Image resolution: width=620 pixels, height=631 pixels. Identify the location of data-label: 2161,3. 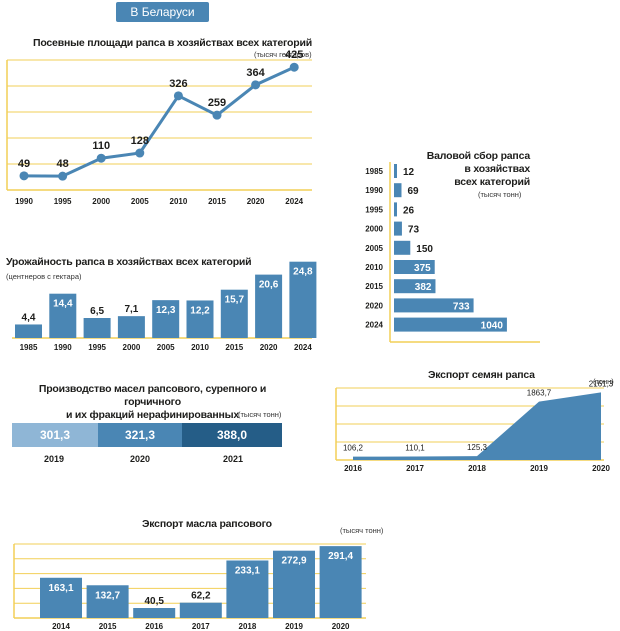
(601, 383).